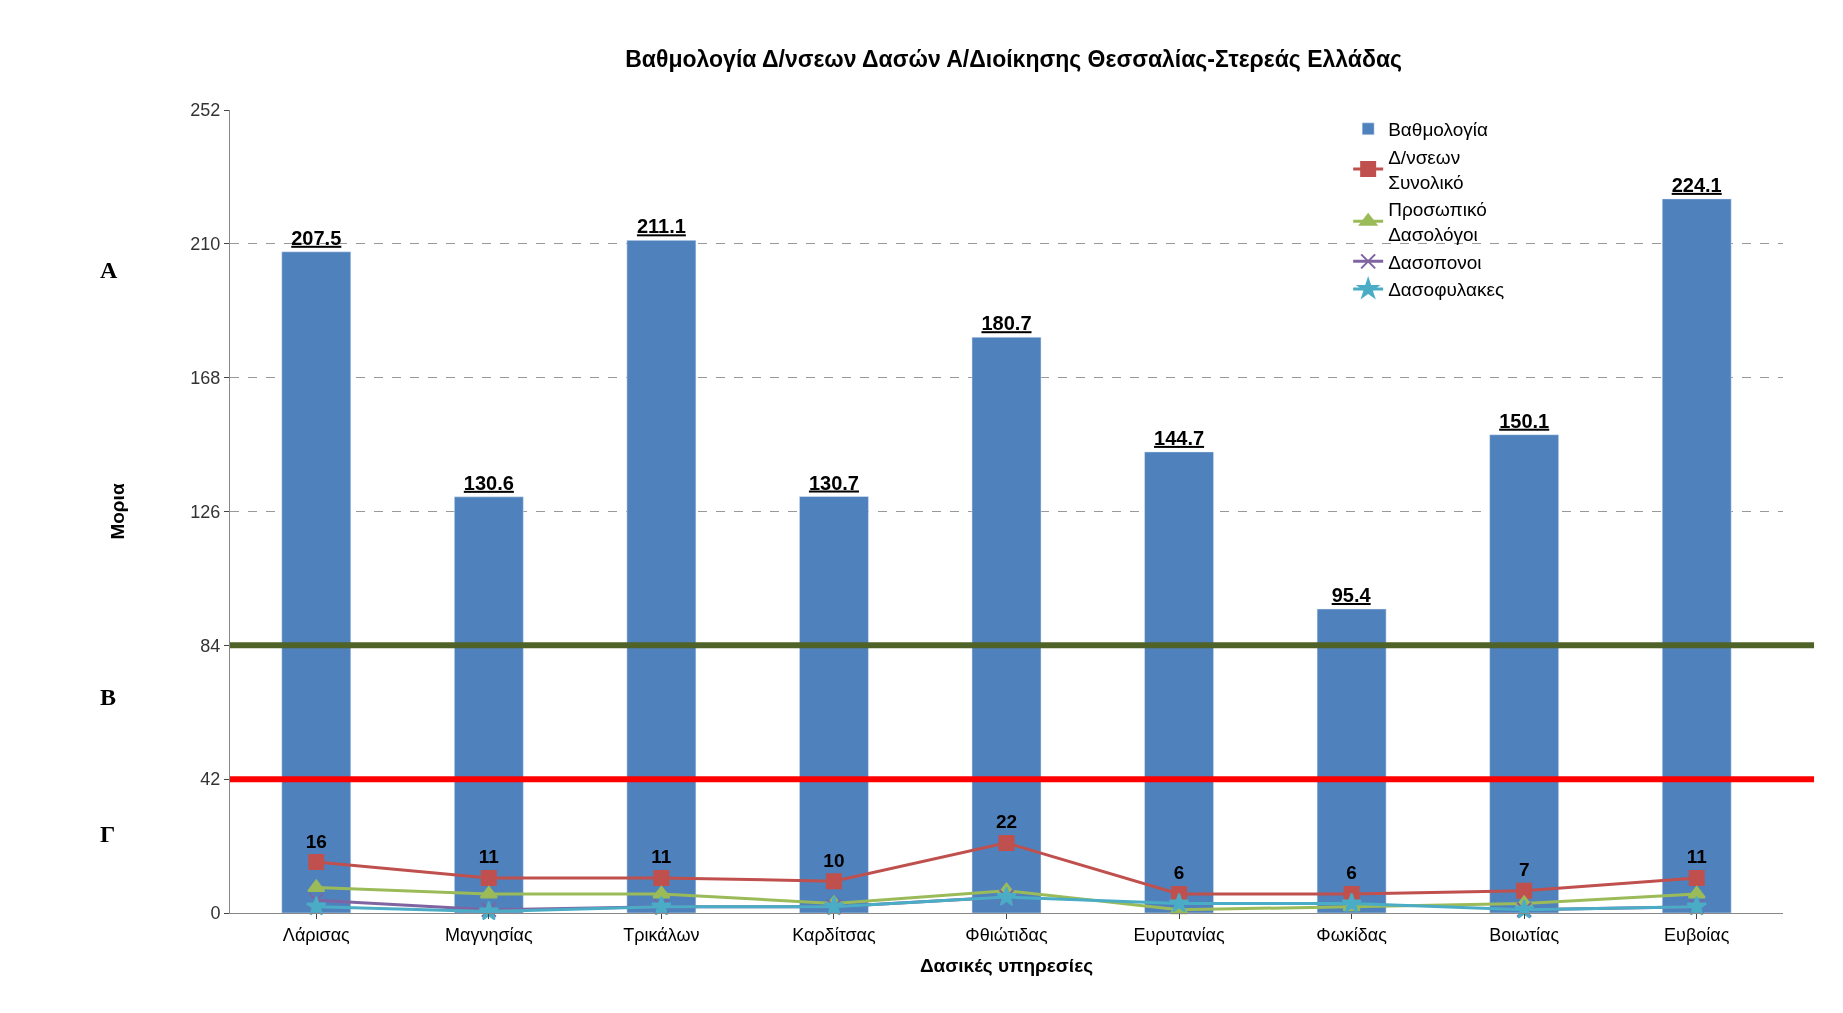  What do you see at coordinates (316, 841) in the screenshot?
I see `data-label: 16` at bounding box center [316, 841].